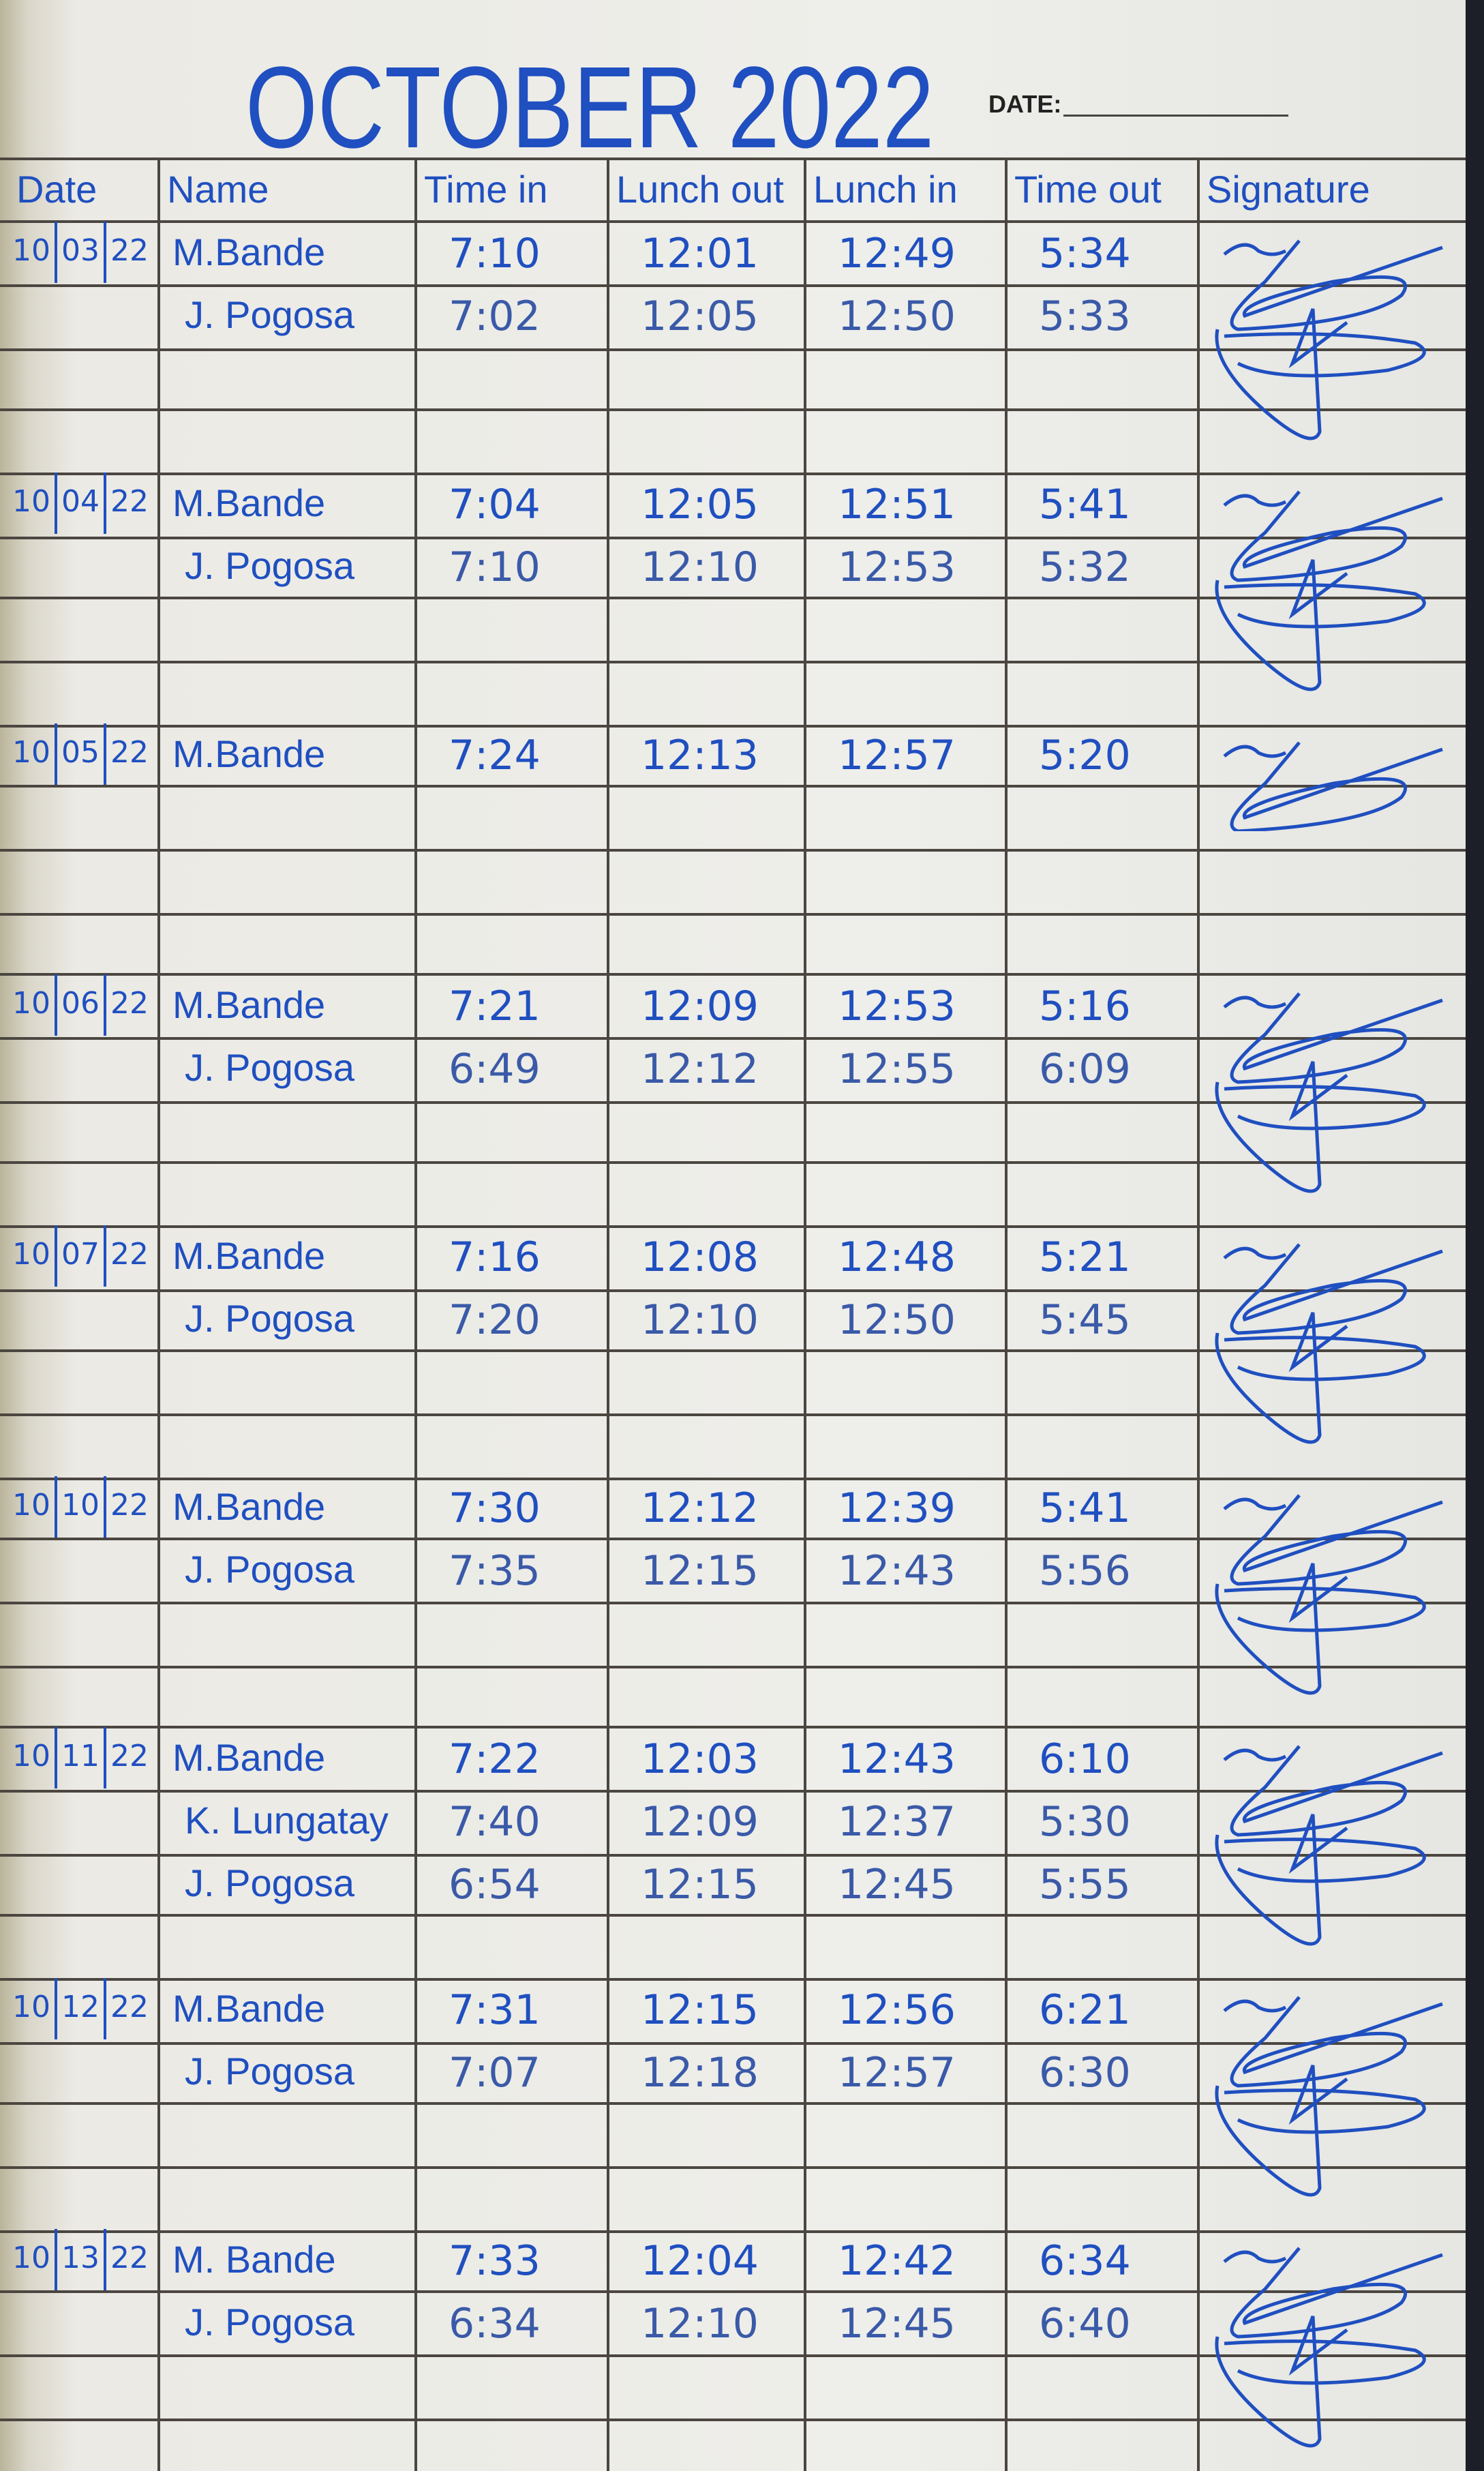 The image size is (1484, 2471). I want to click on entry-date: 10 10 22, so click(80, 1507).